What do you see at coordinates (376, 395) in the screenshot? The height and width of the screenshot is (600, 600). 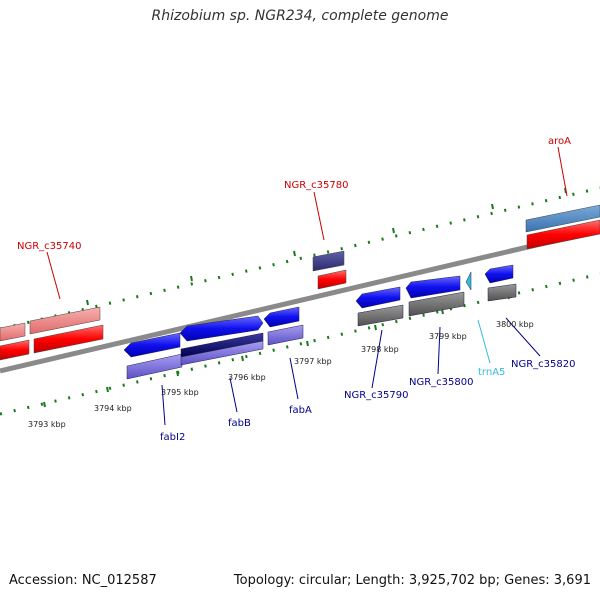 I see `gene-label-c35790: NGR_c35790` at bounding box center [376, 395].